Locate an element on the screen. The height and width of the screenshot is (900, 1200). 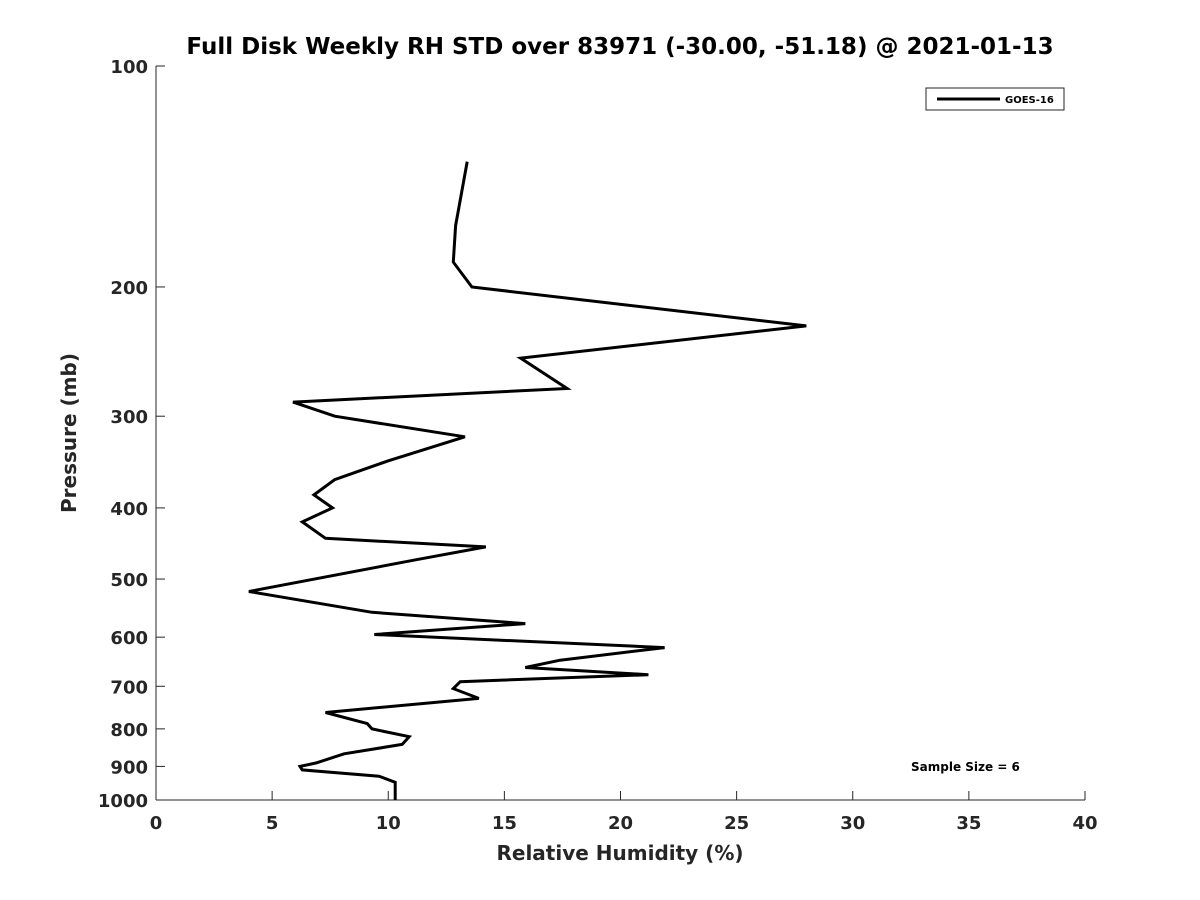
x-tick-label: 35 is located at coordinates (968, 823).